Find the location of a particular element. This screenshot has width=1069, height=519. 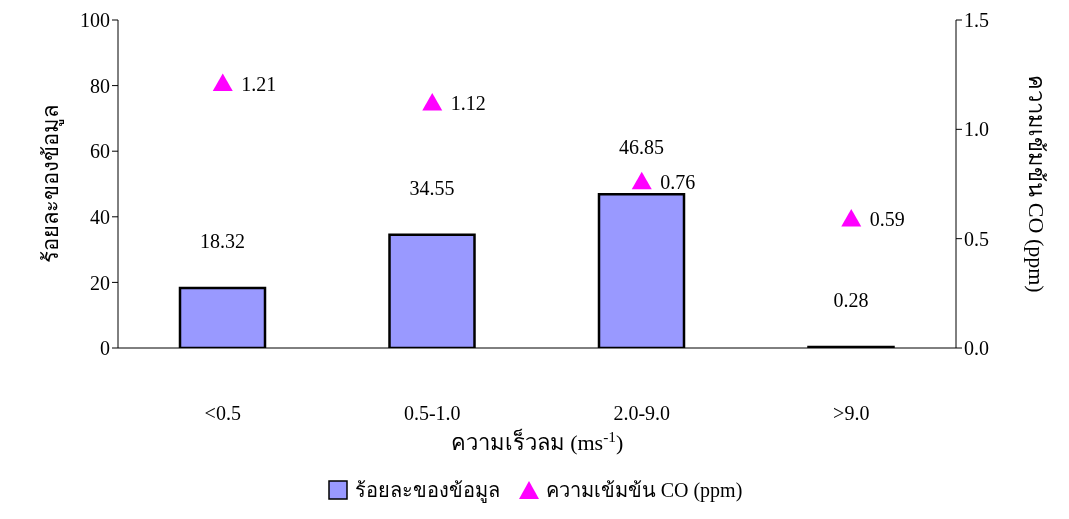

y-tick-label: 60 is located at coordinates (100, 151).